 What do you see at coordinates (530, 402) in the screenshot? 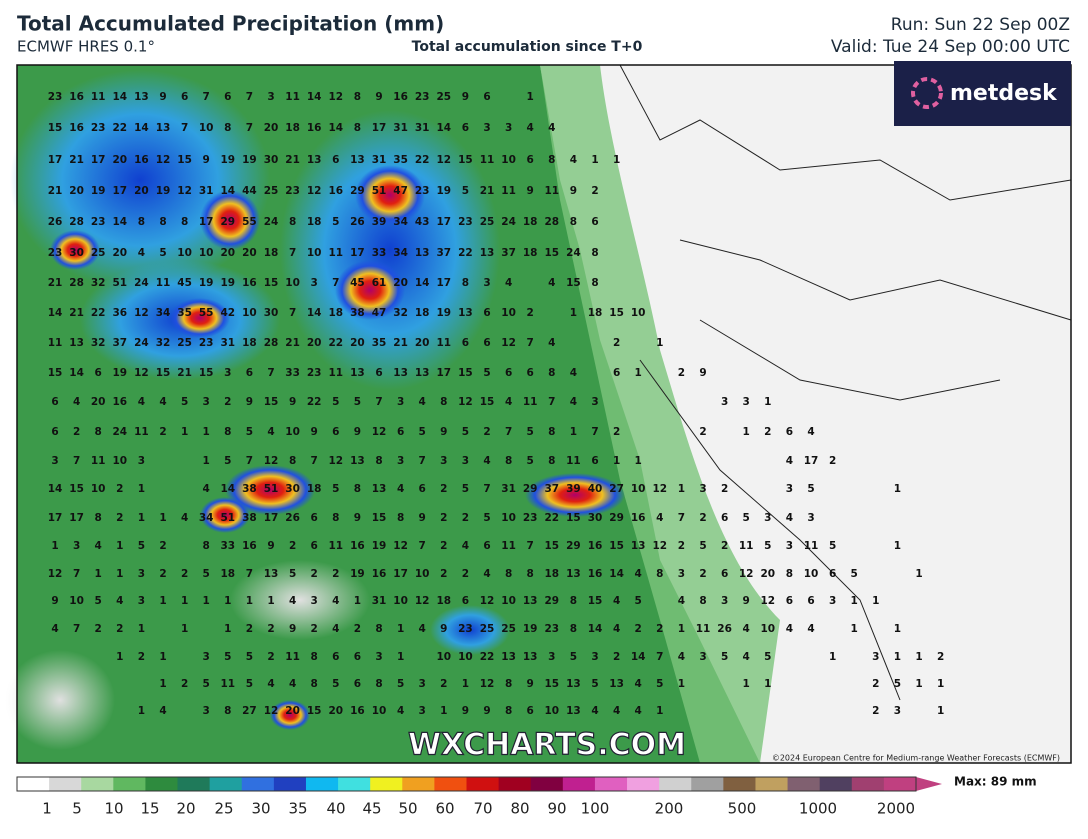
I see `grid-value: 11` at bounding box center [530, 402].